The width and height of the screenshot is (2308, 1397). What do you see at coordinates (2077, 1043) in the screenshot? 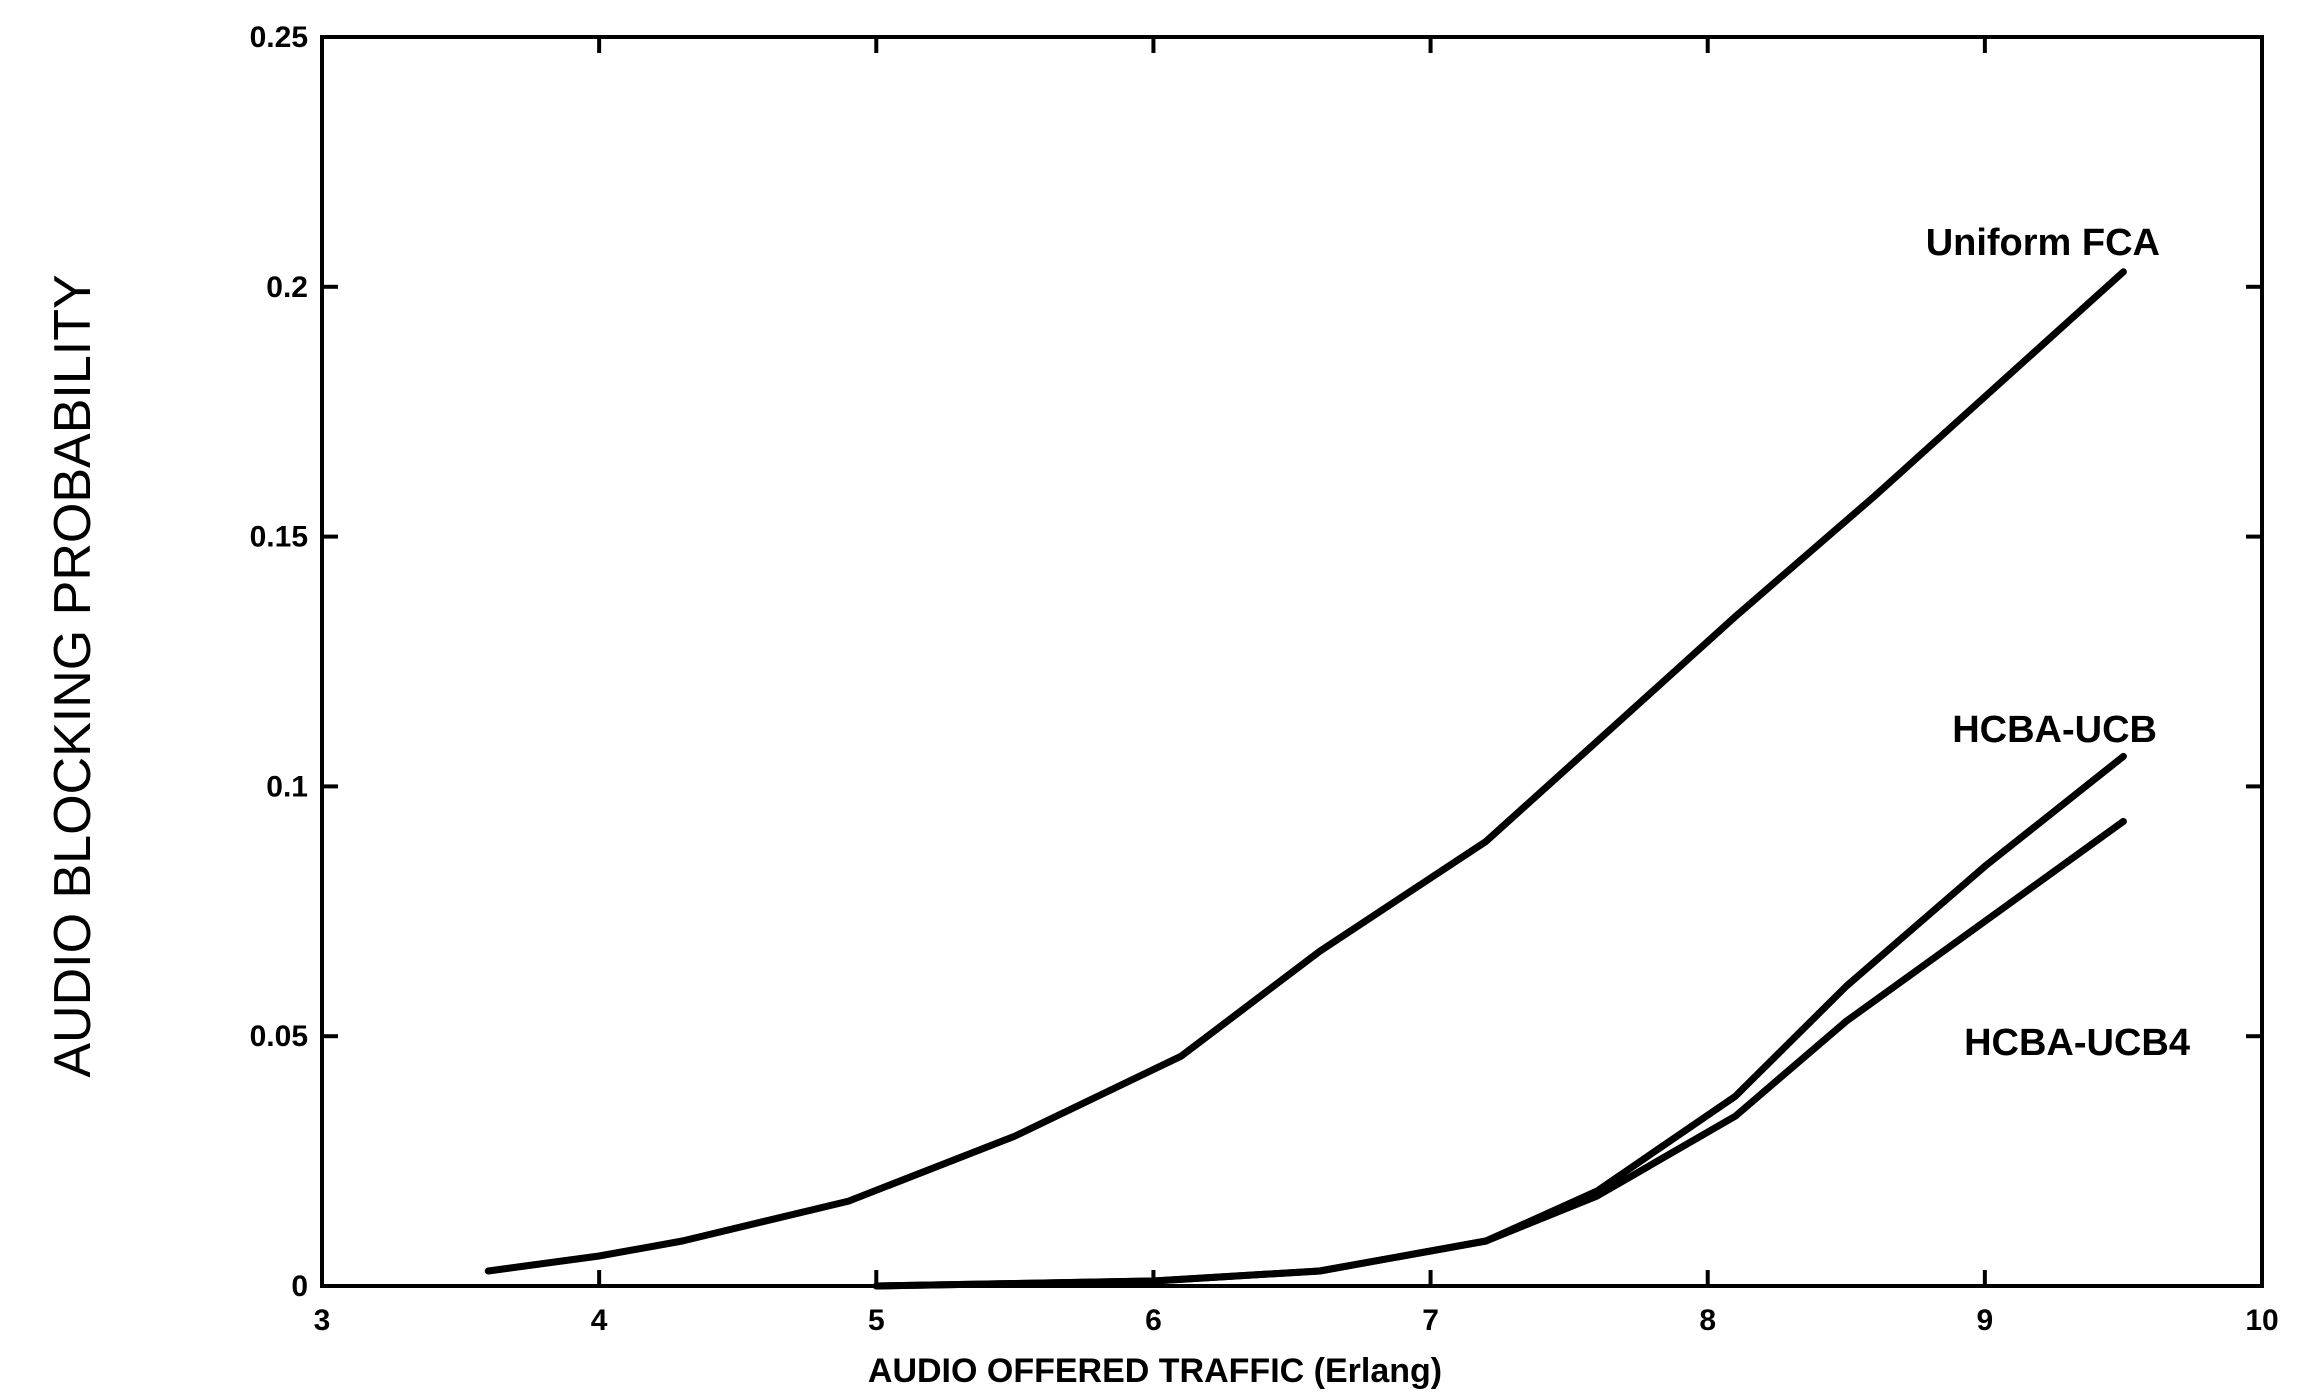
I see `series-label-3: HCBA-UCB4` at bounding box center [2077, 1043].